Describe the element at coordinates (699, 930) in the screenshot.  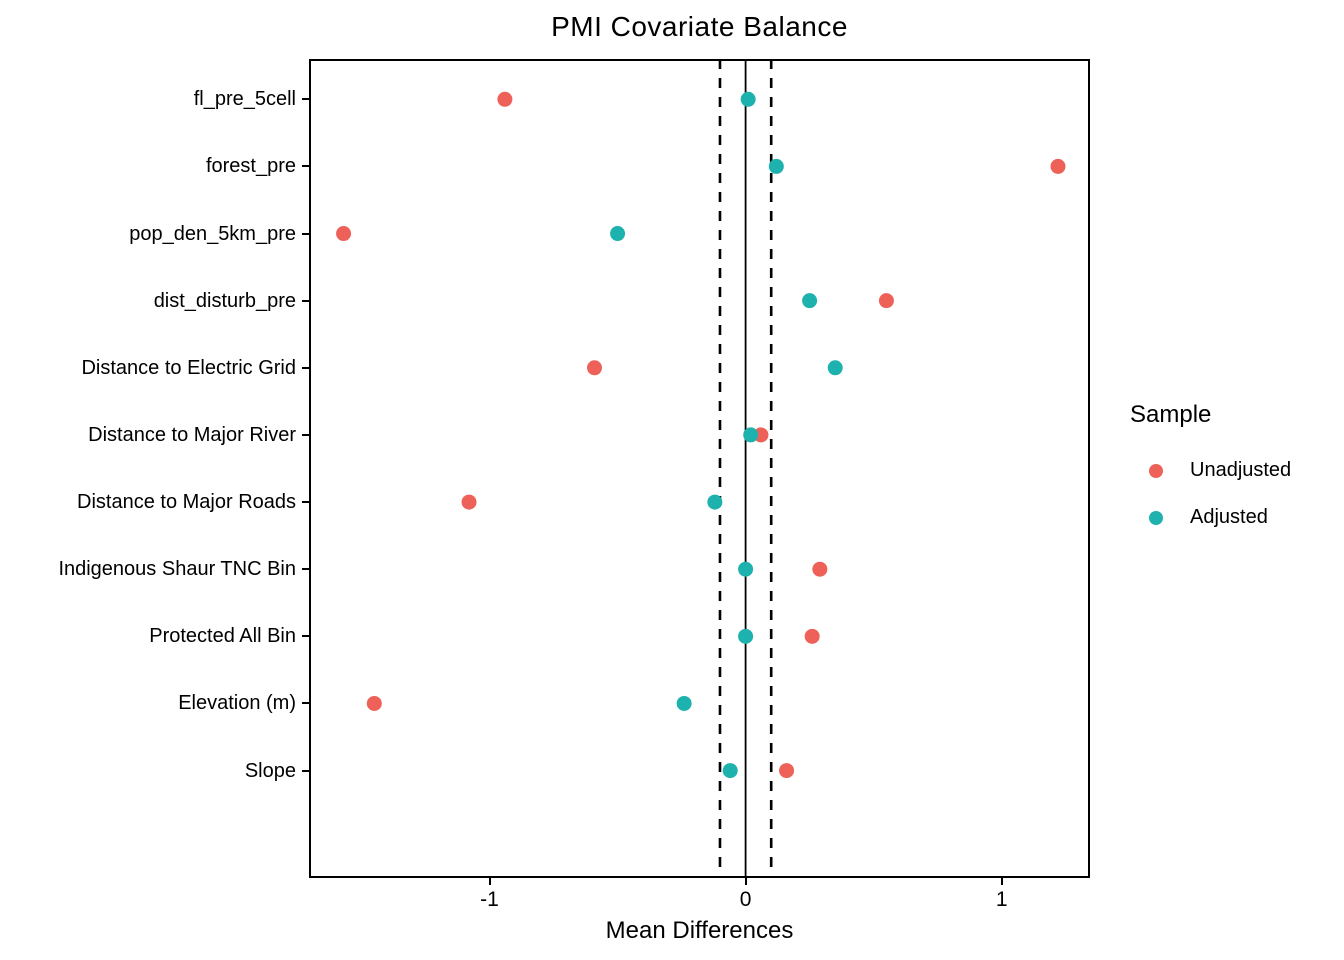
I see `x-axis-title: Mean Differences` at that location.